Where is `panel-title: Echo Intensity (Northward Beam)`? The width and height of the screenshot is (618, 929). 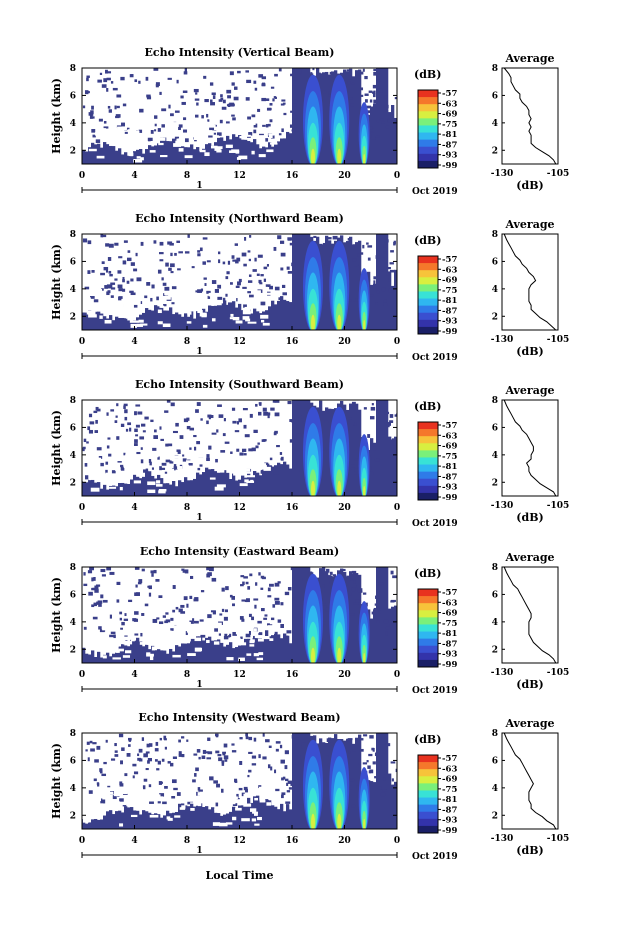
panel-title: Echo Intensity (Northward Beam) is located at coordinates (239, 218).